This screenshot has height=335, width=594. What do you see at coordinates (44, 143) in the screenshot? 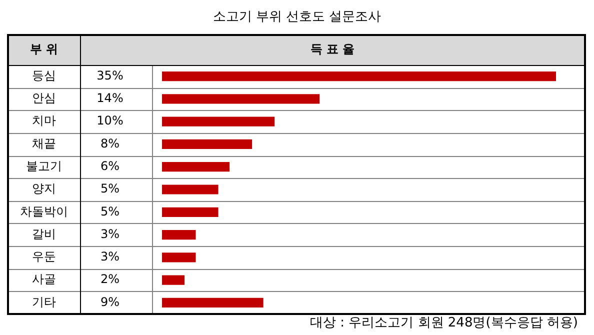
I see `y-tick-label: 채끝` at bounding box center [44, 143].